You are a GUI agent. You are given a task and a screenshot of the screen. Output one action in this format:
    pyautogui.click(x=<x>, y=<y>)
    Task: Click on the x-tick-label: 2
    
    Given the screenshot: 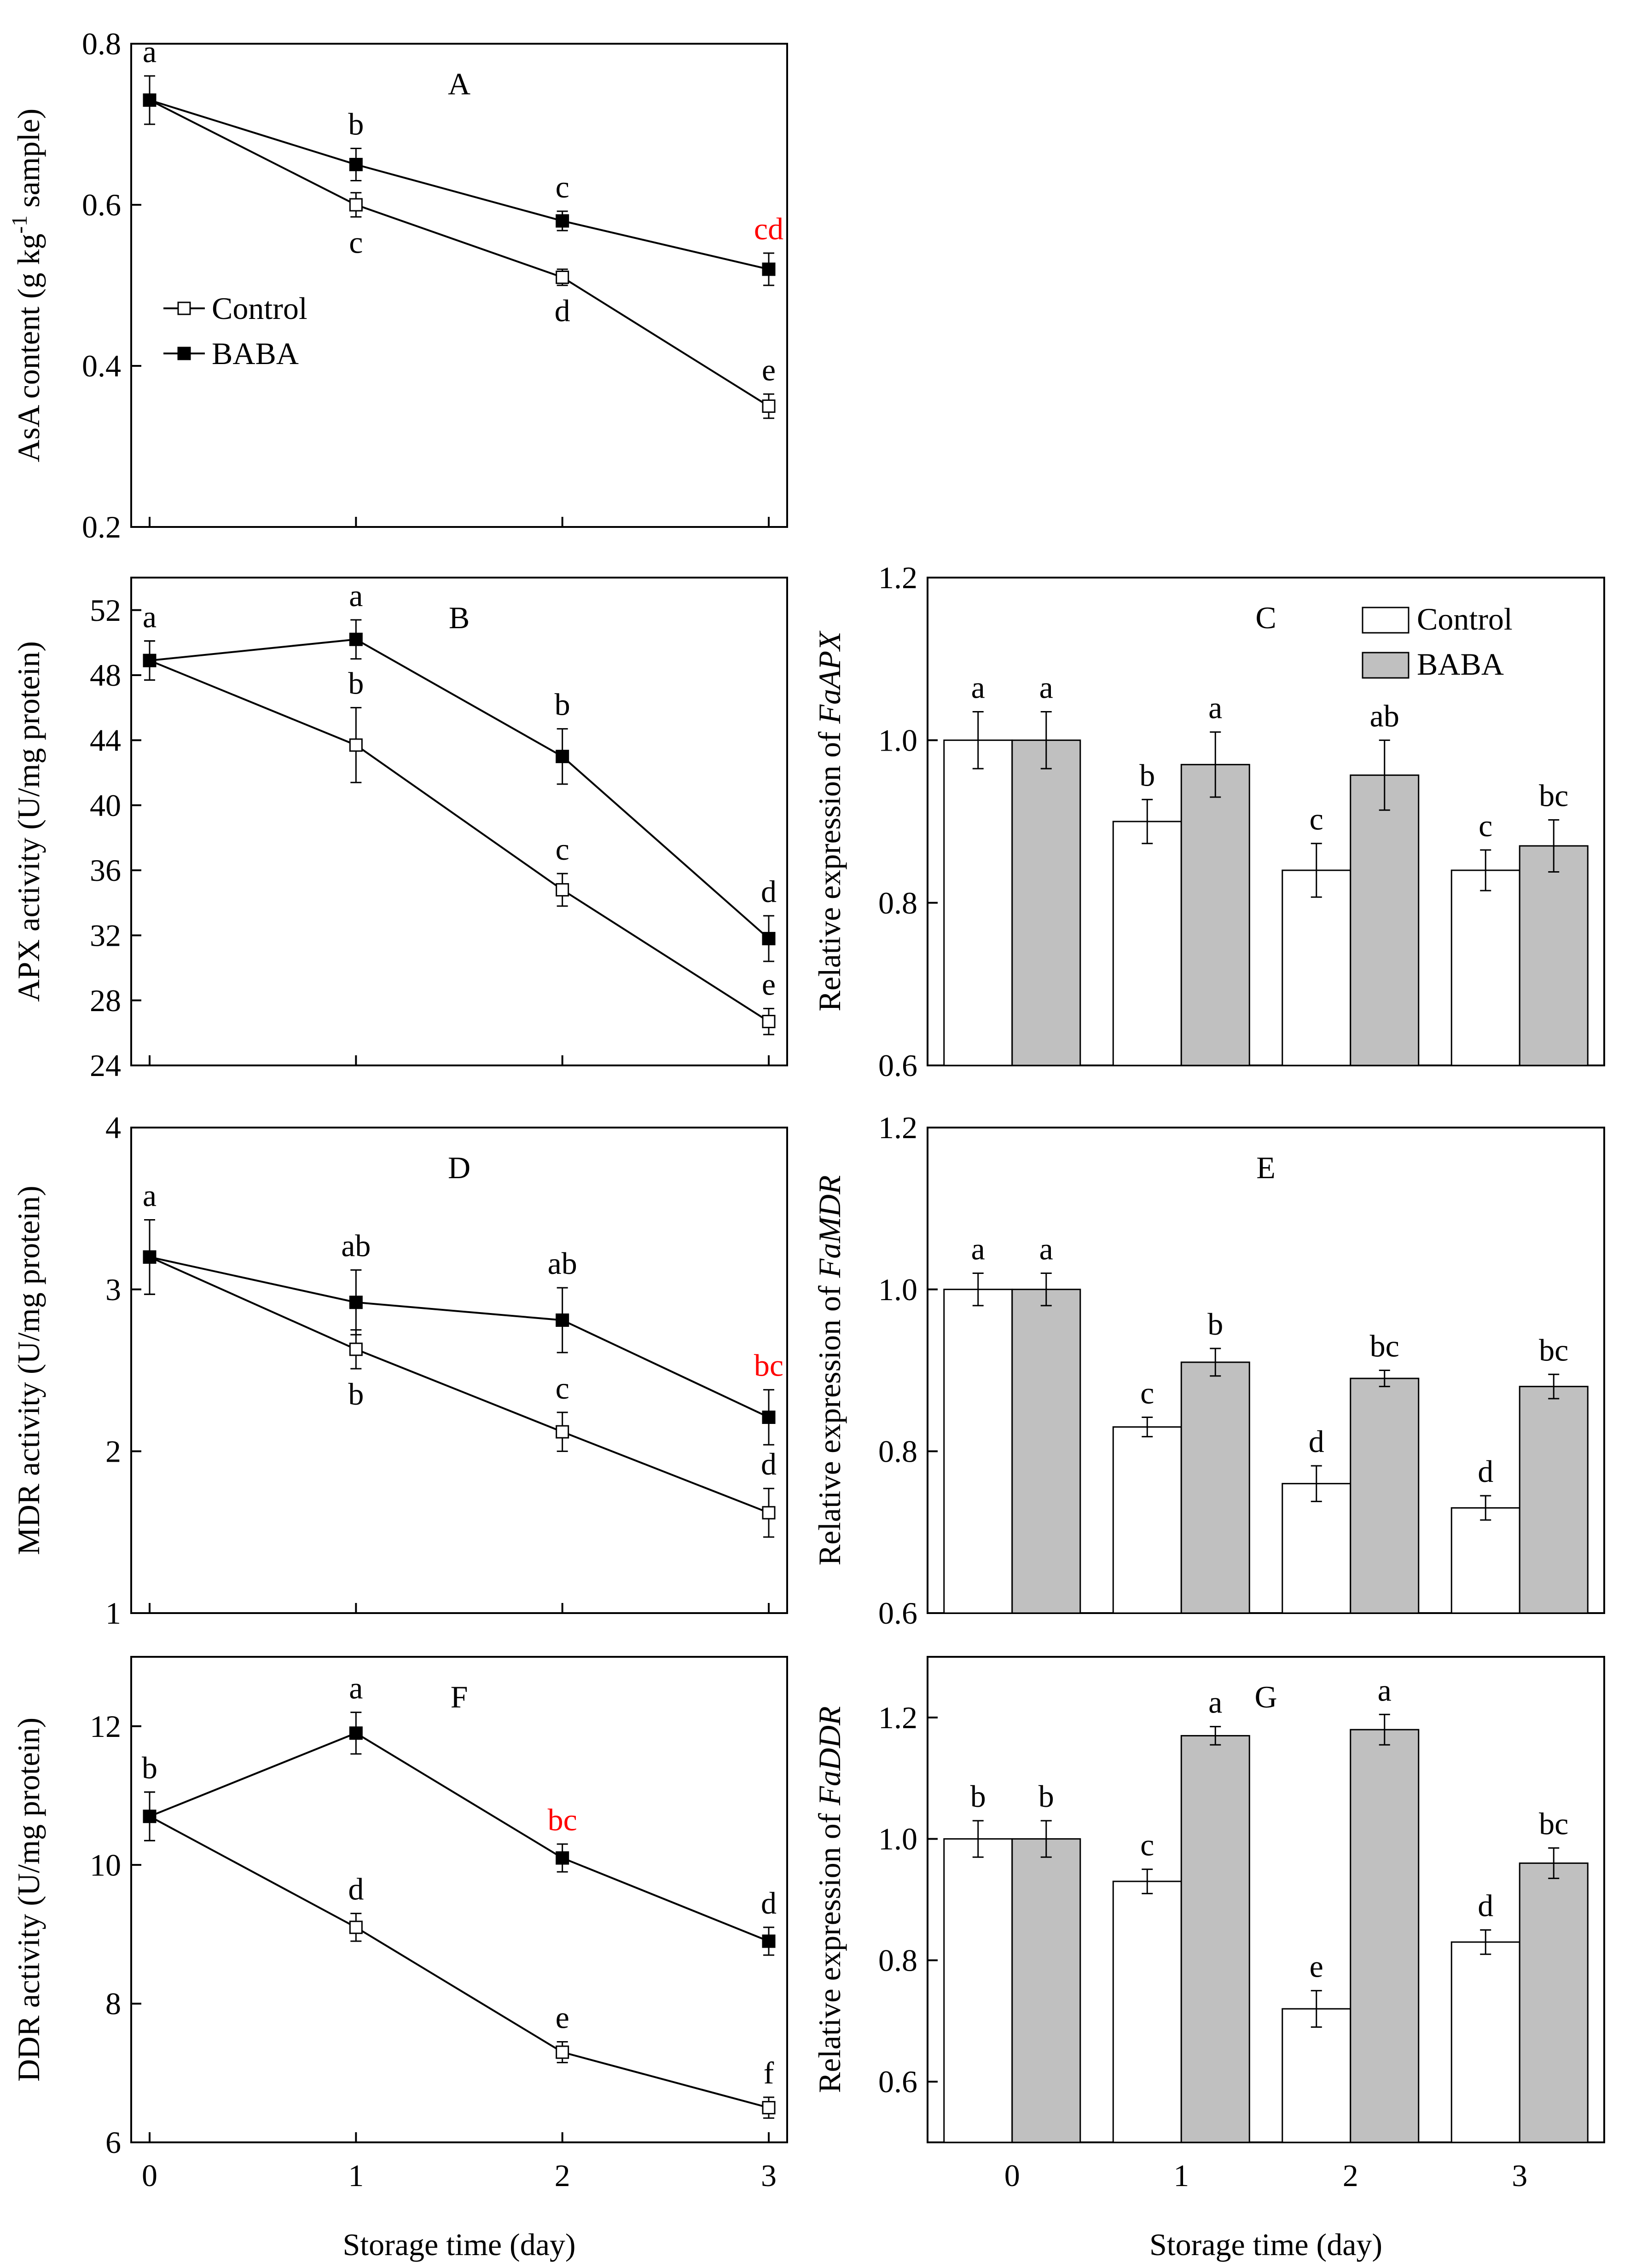 What is the action you would take?
    pyautogui.click(x=562, y=2175)
    